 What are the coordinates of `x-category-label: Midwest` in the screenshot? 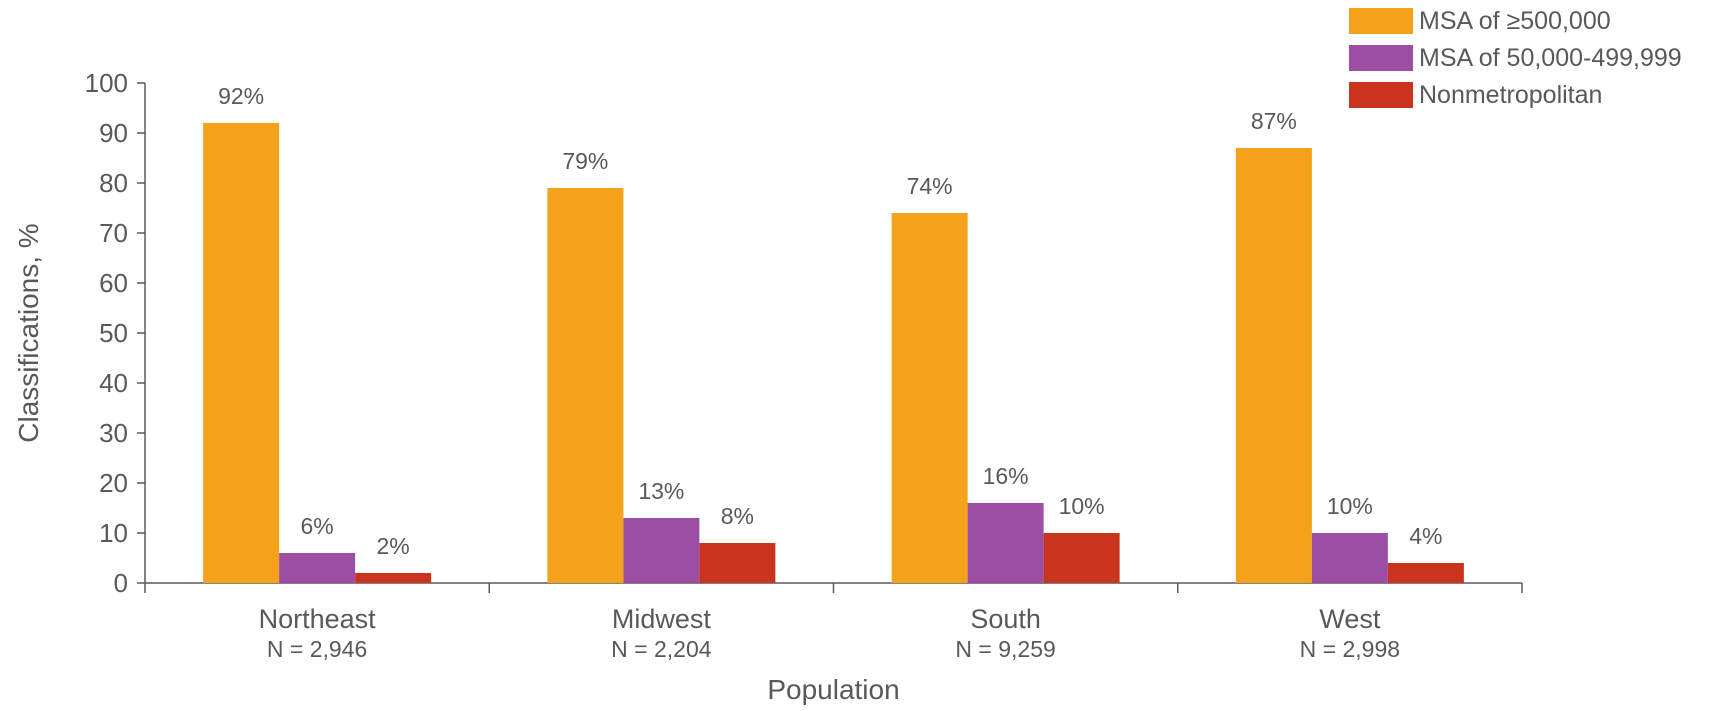 It's located at (662, 619).